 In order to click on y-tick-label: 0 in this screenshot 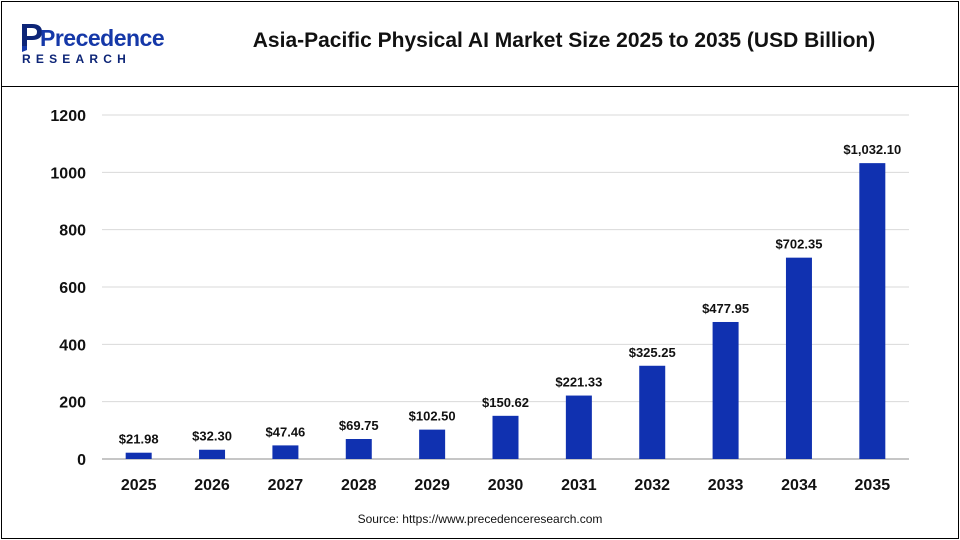, I will do `click(81, 460)`.